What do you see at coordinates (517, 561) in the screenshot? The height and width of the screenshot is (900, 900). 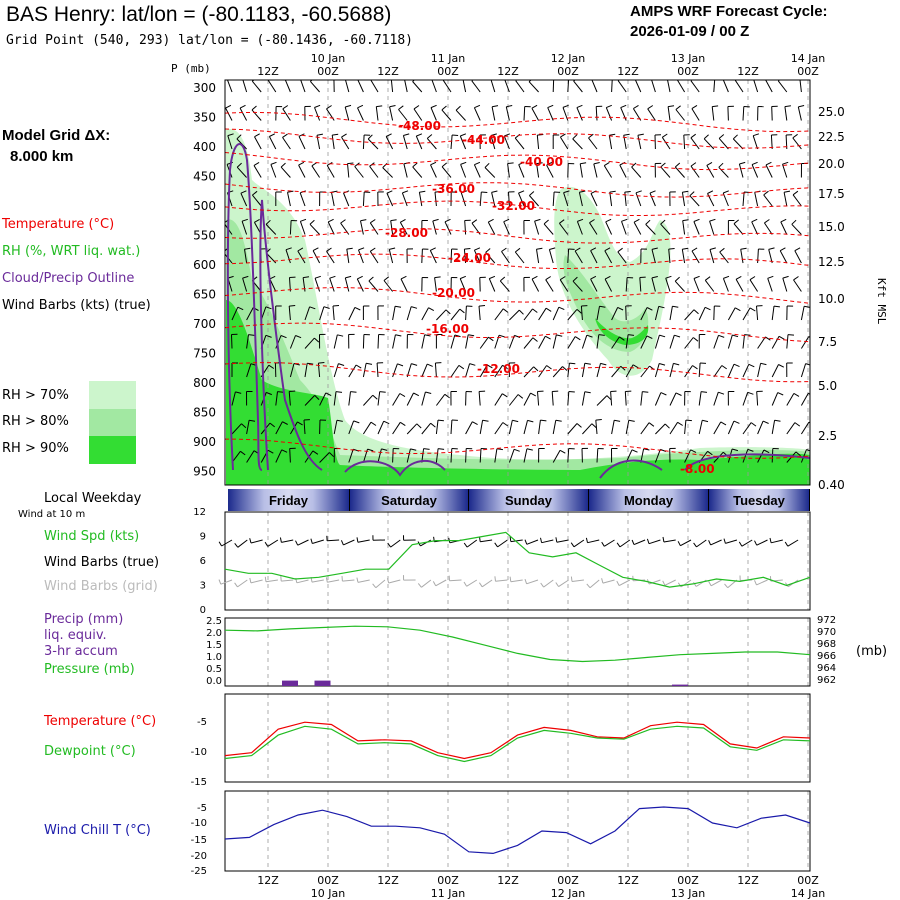 I see `wind-frame` at bounding box center [517, 561].